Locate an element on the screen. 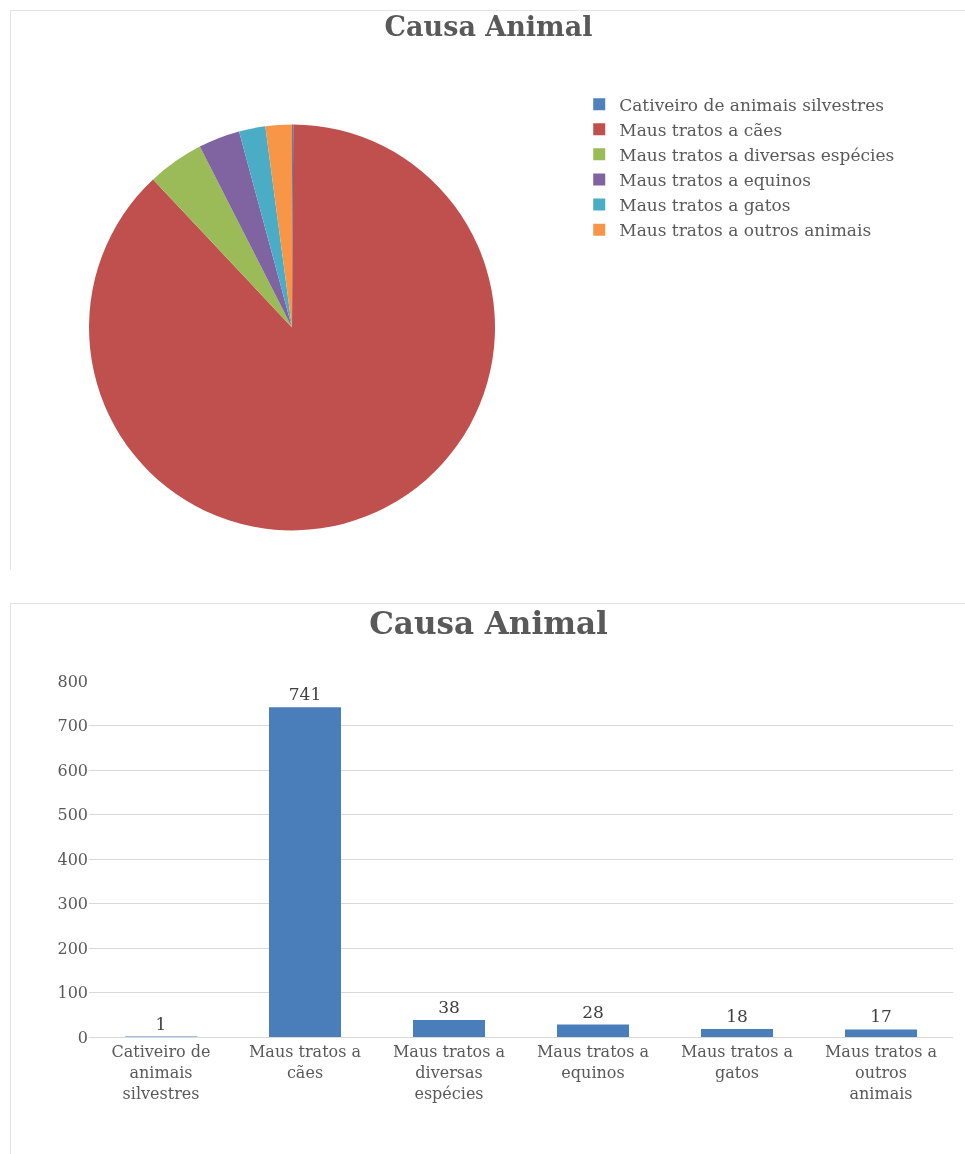 The image size is (965, 1154). x-tick-label: Maus tratos a gatos is located at coordinates (737, 1062).